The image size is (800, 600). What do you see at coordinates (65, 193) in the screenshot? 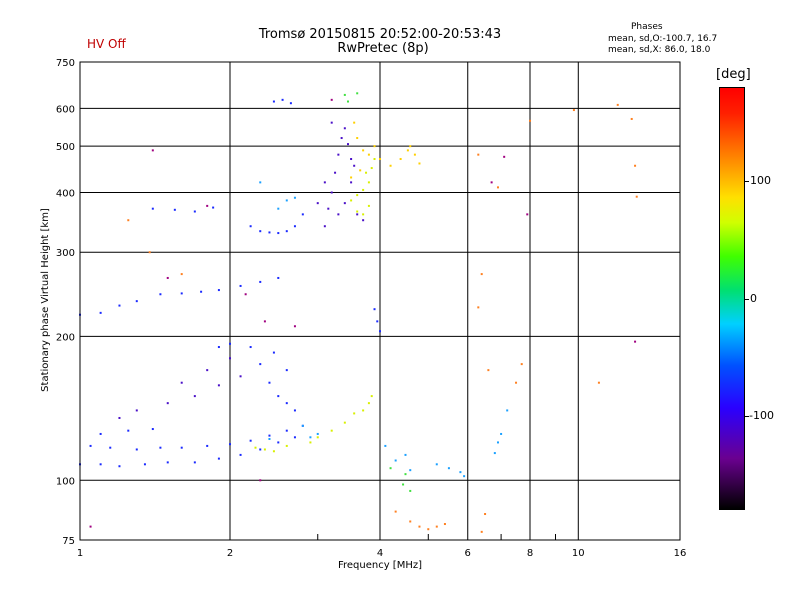
I see `y-tick-label: 400` at bounding box center [65, 193].